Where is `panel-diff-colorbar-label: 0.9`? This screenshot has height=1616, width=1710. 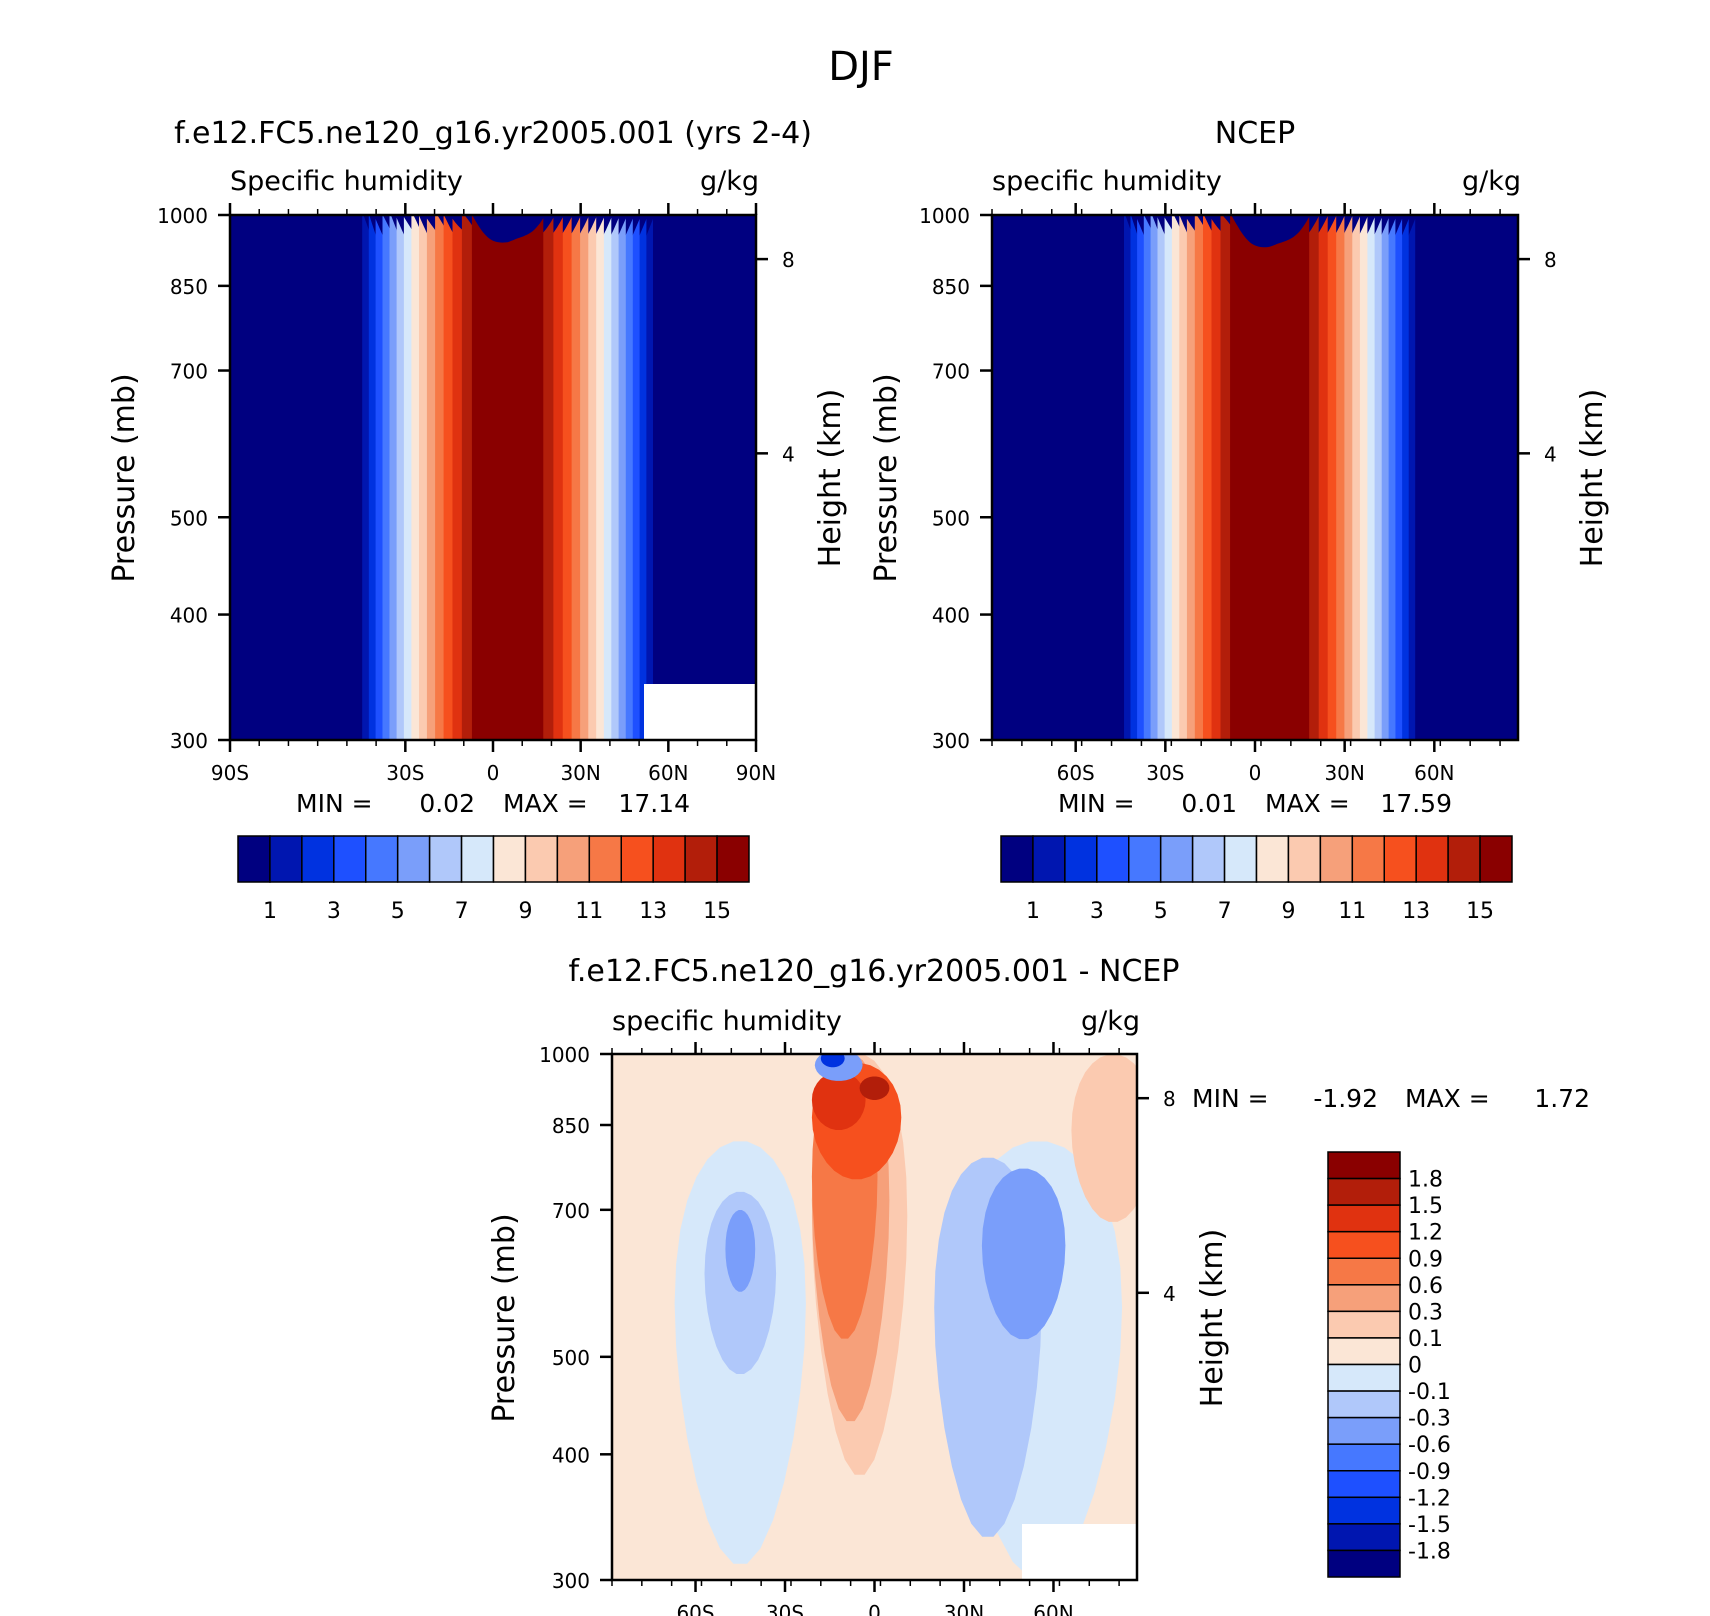
panel-diff-colorbar-label: 0.9 is located at coordinates (1425, 1259).